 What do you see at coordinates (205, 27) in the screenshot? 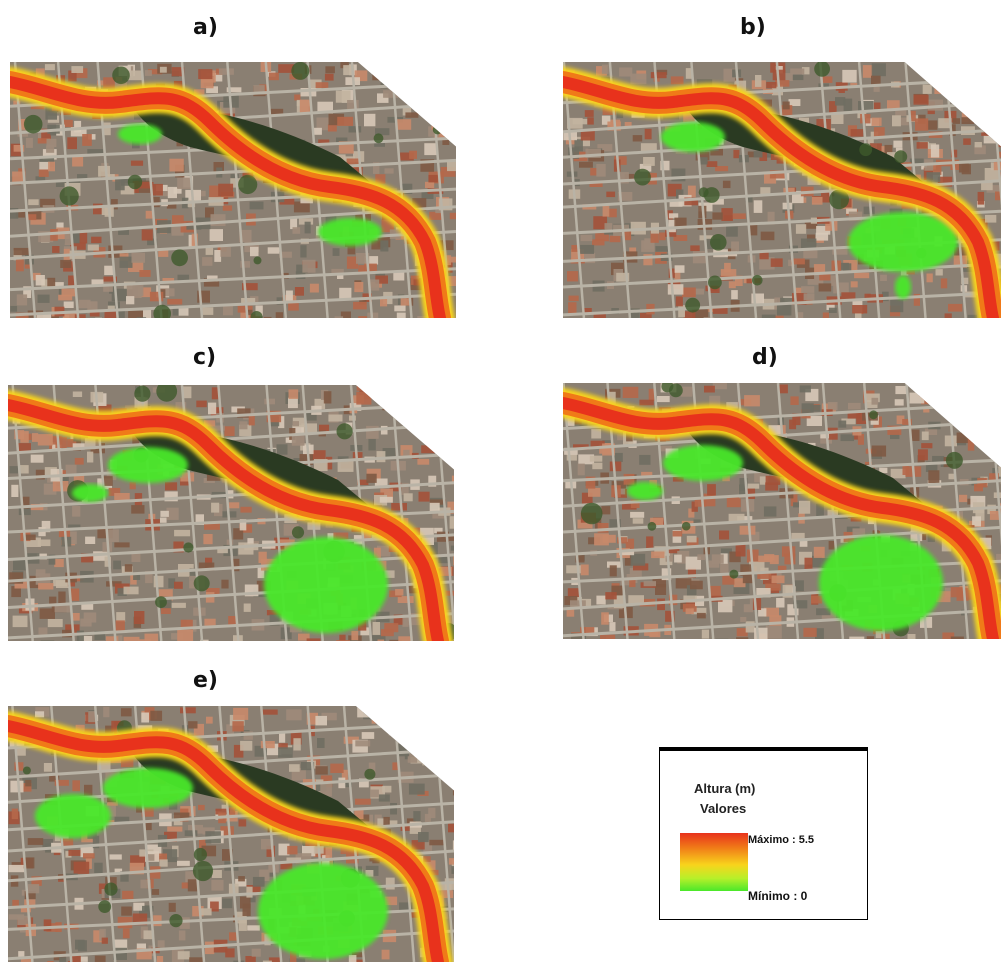
I see `panel-label-a: a)` at bounding box center [205, 27].